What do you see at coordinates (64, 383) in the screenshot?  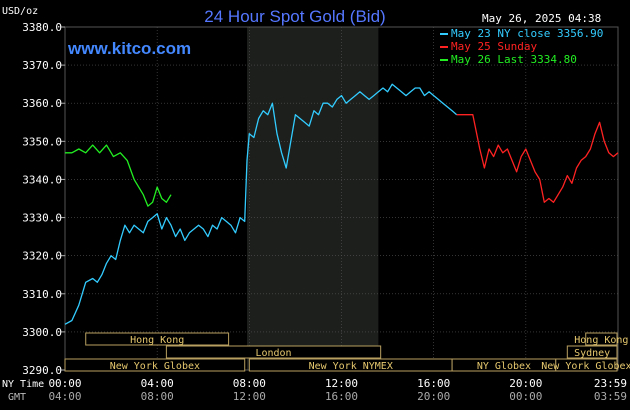 I see `x-tick-label-ny: 00:00` at bounding box center [64, 383].